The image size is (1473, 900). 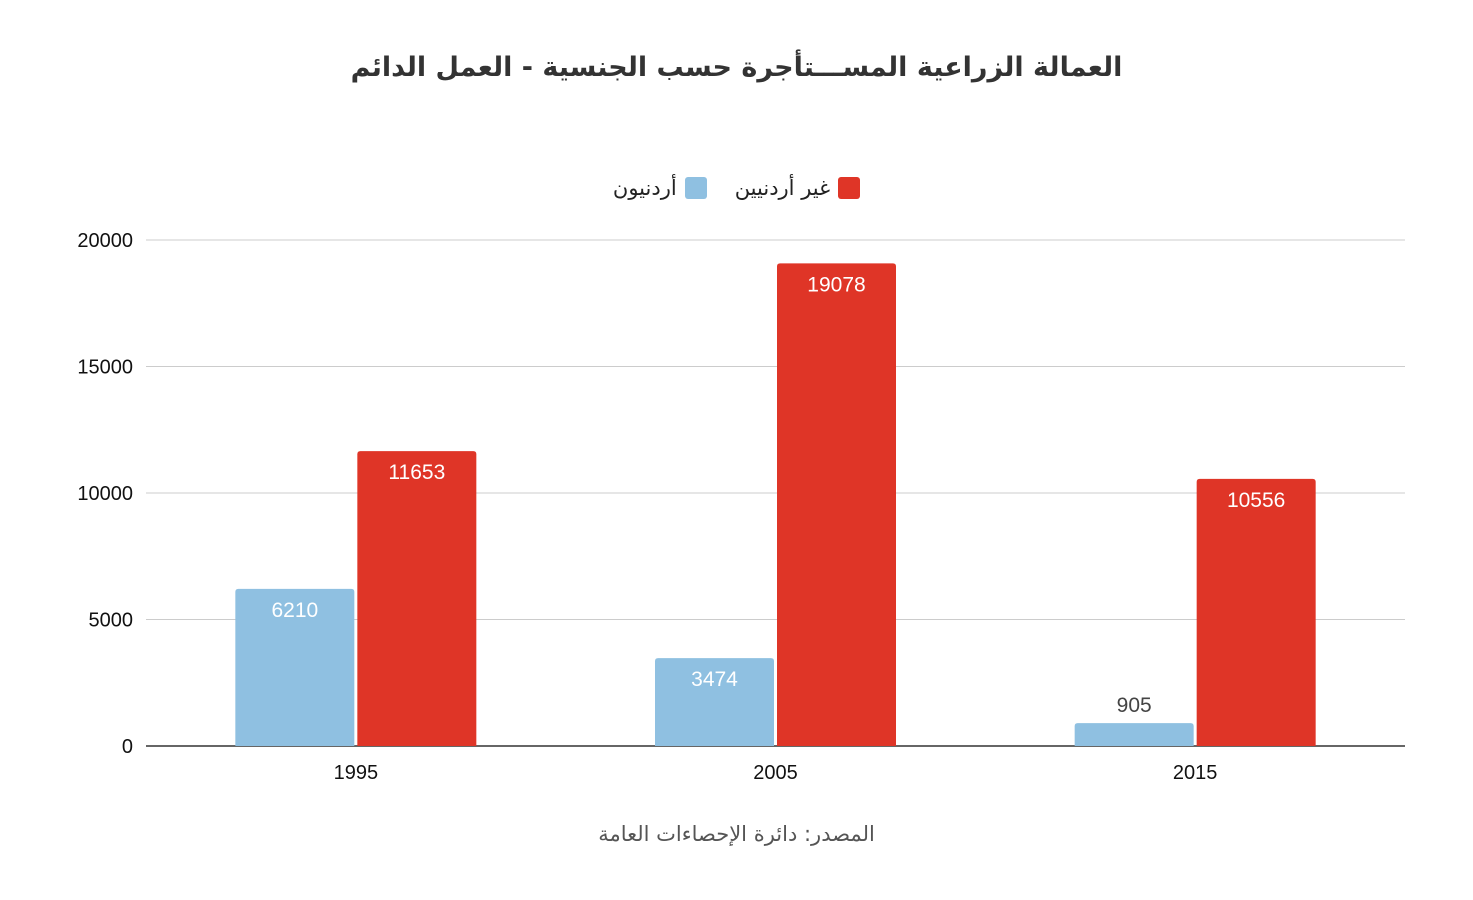 I want to click on y-tick-label: 10000, so click(x=105, y=494).